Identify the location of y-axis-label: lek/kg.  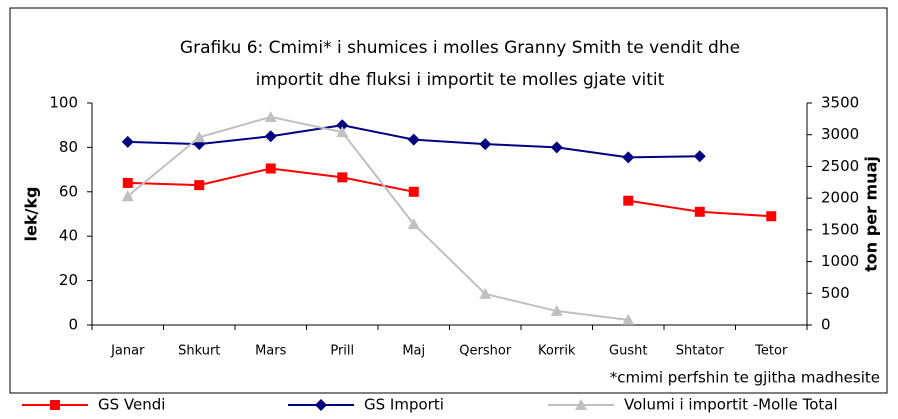
(31, 214).